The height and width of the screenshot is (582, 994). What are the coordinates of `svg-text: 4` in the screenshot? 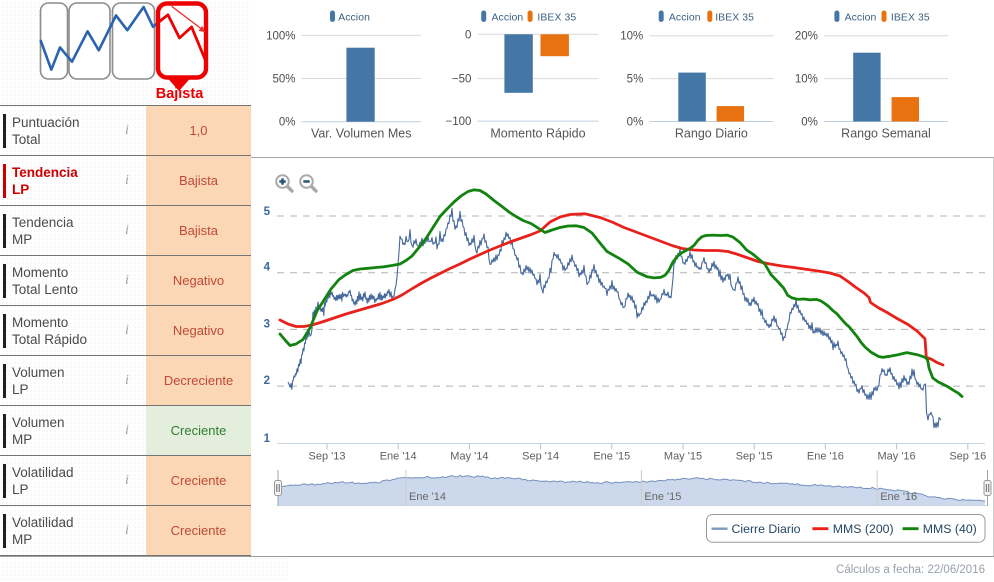 It's located at (267, 268).